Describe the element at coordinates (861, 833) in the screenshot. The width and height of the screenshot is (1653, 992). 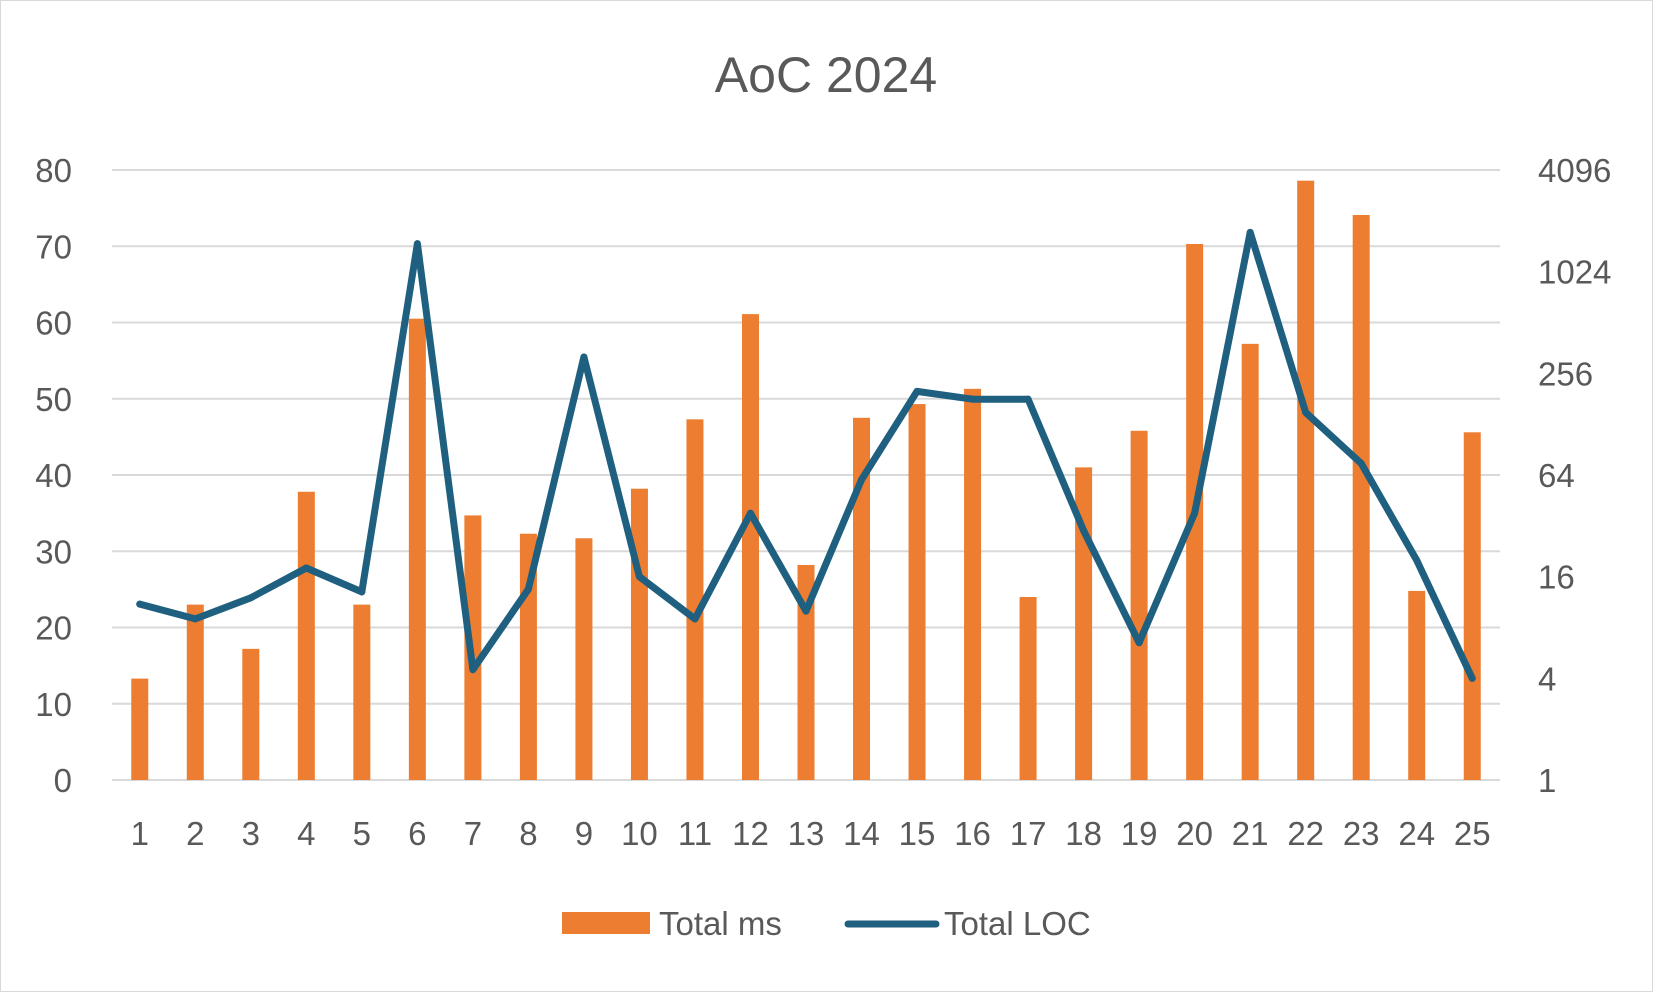
I see `x-axis-tick-label: 14` at that location.